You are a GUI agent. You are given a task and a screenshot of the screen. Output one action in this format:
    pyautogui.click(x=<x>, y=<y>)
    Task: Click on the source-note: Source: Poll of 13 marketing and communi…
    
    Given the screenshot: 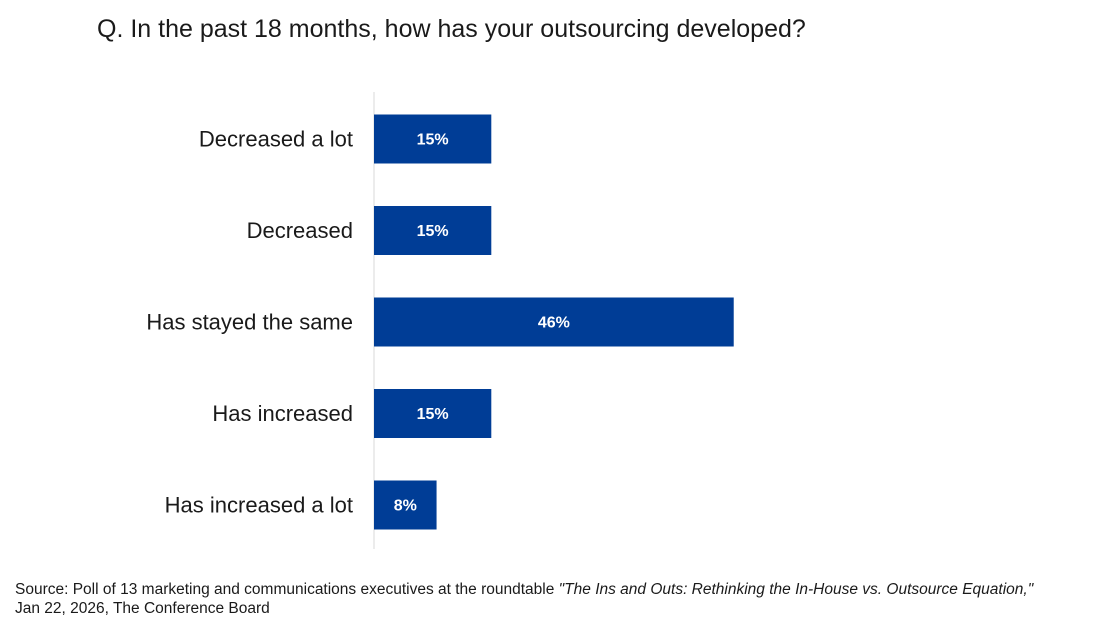 What is the action you would take?
    pyautogui.click(x=524, y=599)
    